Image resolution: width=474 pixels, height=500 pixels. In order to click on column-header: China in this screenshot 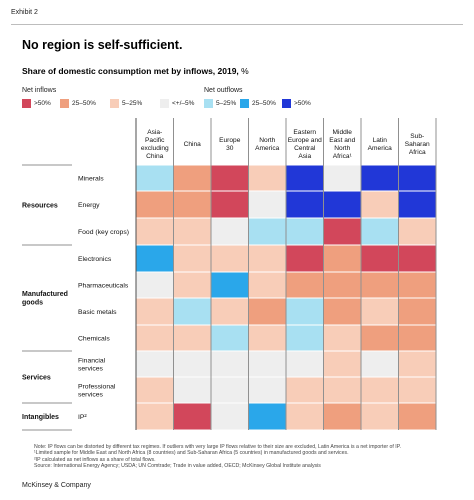, I will do `click(193, 144)`.